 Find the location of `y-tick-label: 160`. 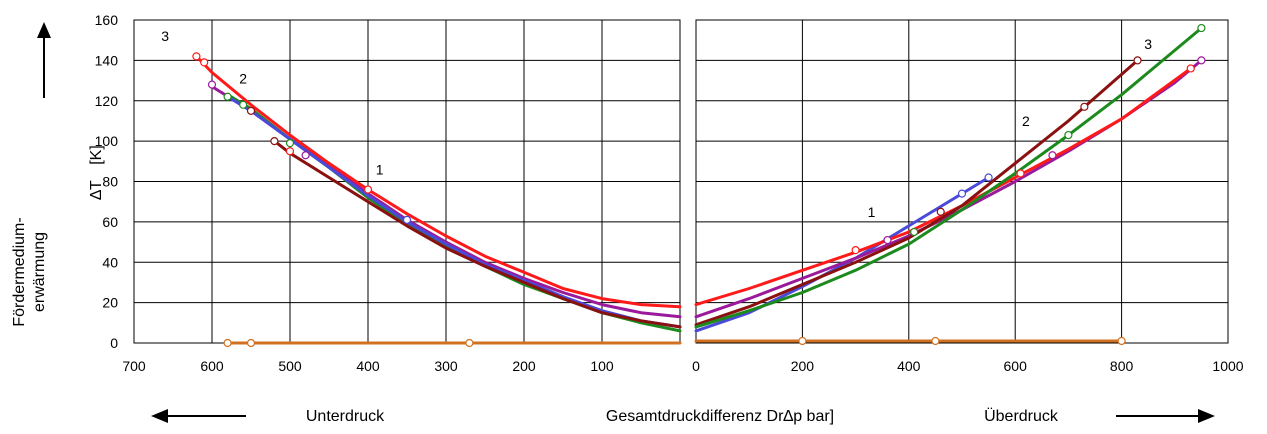

y-tick-label: 160 is located at coordinates (107, 20).